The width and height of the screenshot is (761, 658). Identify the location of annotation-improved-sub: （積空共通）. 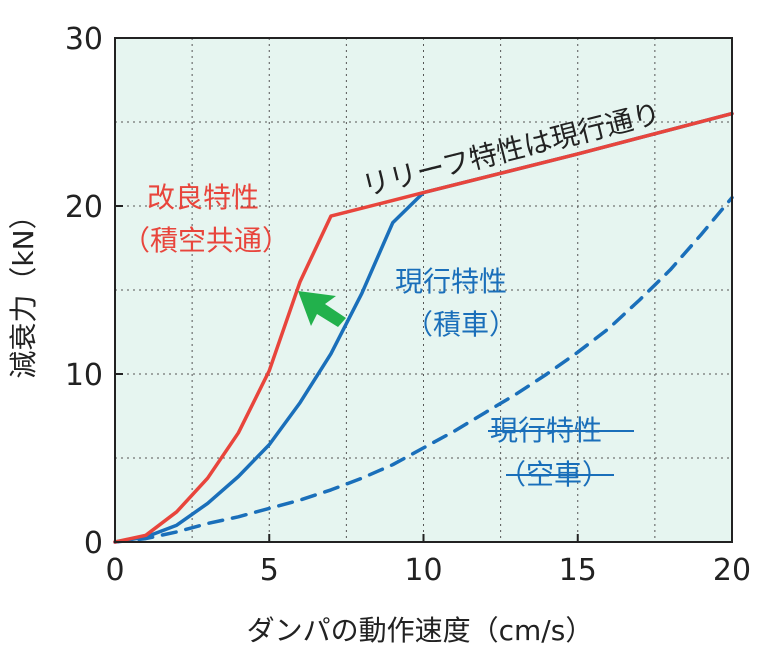
(206, 240).